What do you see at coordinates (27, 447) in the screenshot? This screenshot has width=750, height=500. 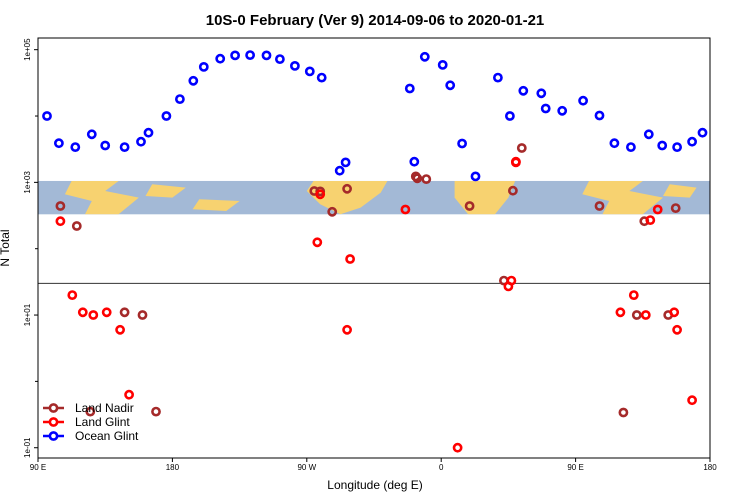 I see `y-tick-label: 1e-01` at bounding box center [27, 447].